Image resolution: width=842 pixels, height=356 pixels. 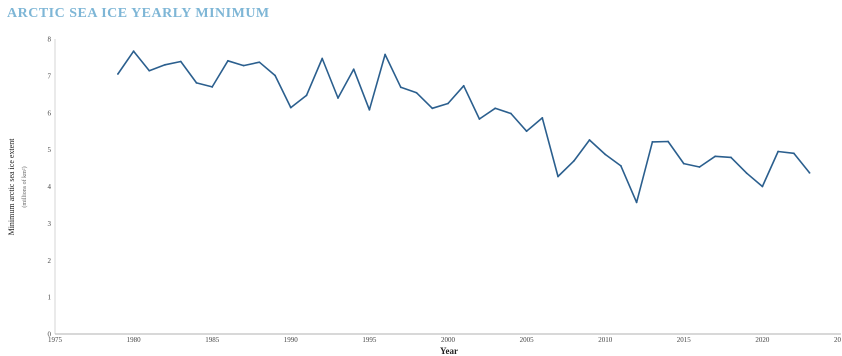 I want to click on x-tick-label: 2000, so click(x=448, y=340).